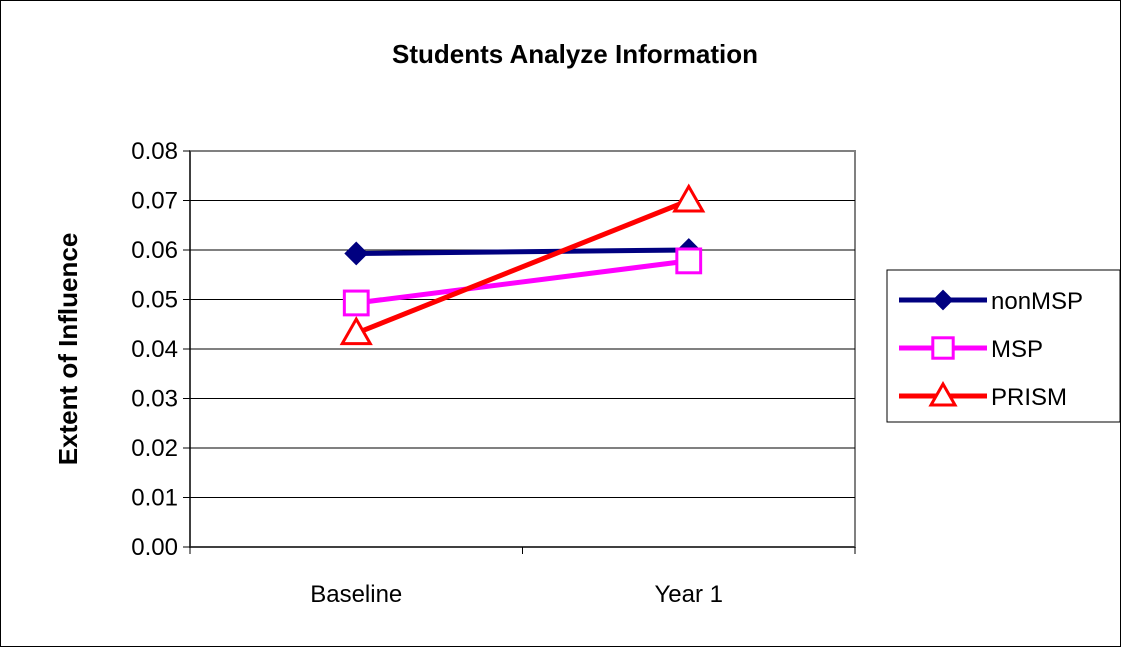 This screenshot has height=652, width=1121. What do you see at coordinates (688, 594) in the screenshot?
I see `x-tick-label: Year 1` at bounding box center [688, 594].